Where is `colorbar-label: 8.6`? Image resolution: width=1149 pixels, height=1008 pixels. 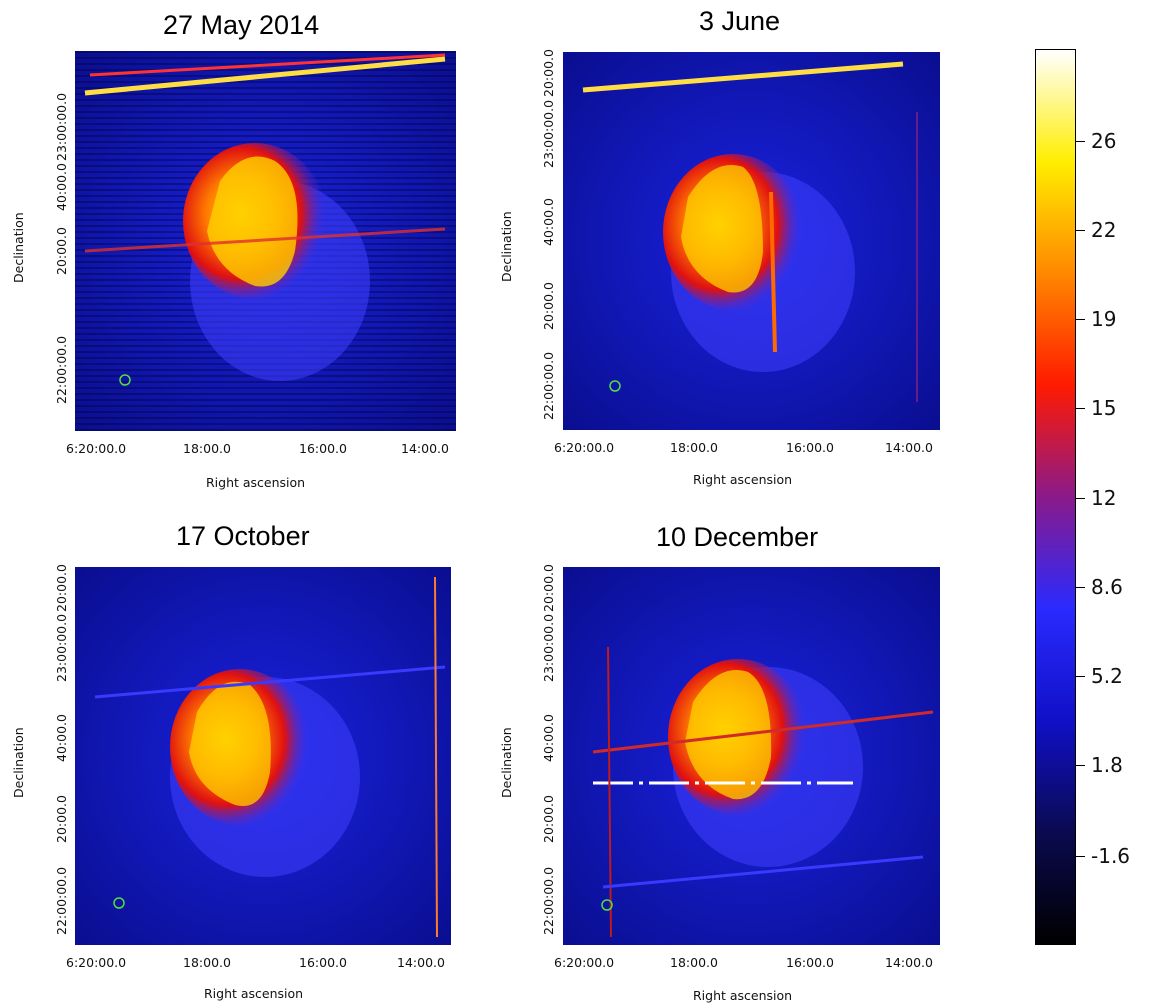 colorbar-label: 8.6 is located at coordinates (1107, 587).